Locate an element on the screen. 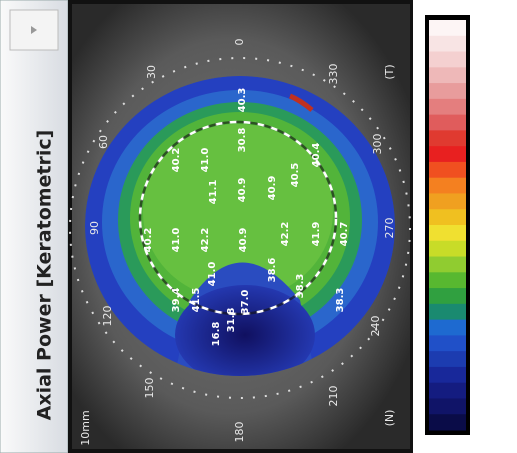 Image resolution: width=517 pixels, height=453 pixels. scale-label: 43.0 is located at coordinates (485, 265).